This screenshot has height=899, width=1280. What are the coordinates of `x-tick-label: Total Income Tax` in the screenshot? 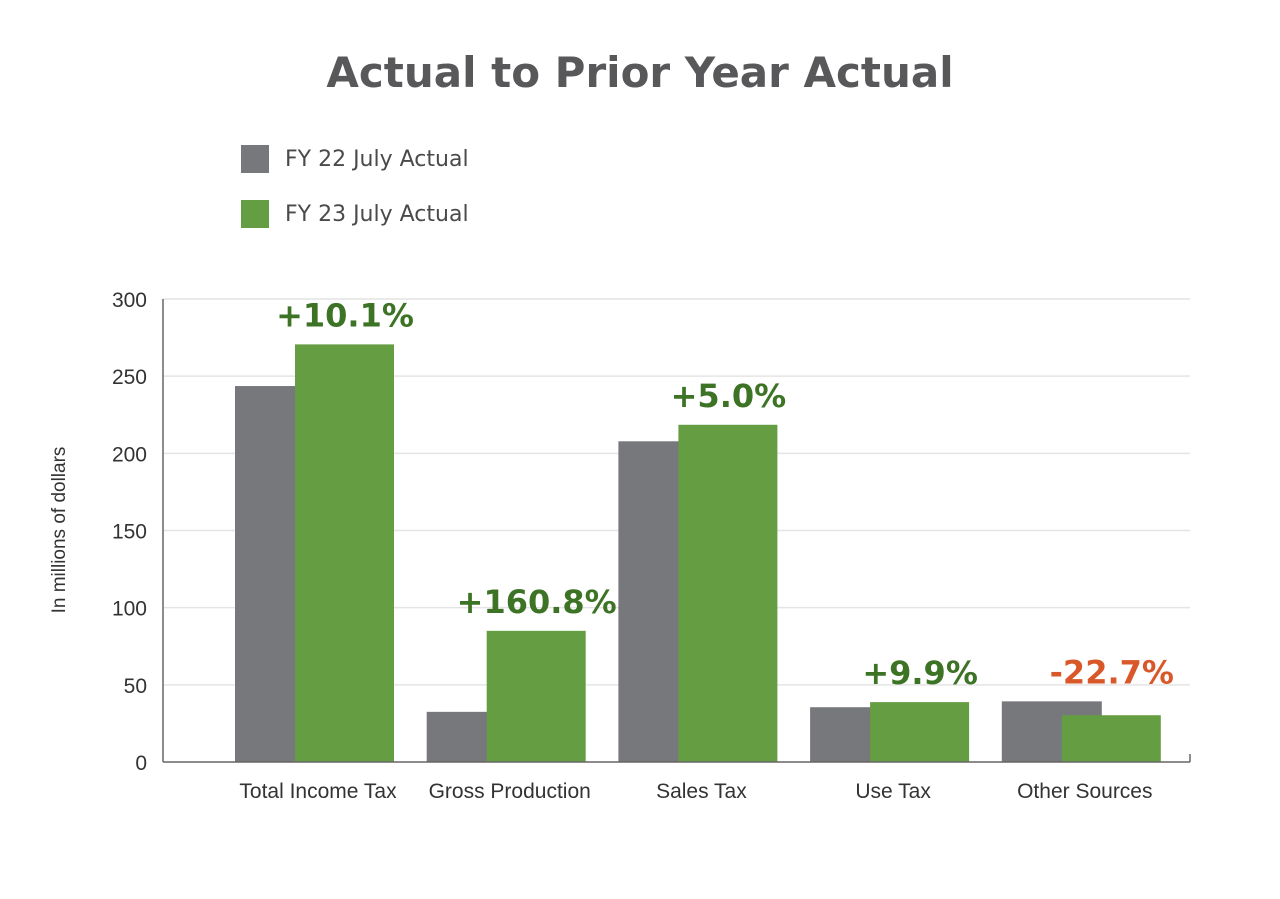 It's located at (318, 791).